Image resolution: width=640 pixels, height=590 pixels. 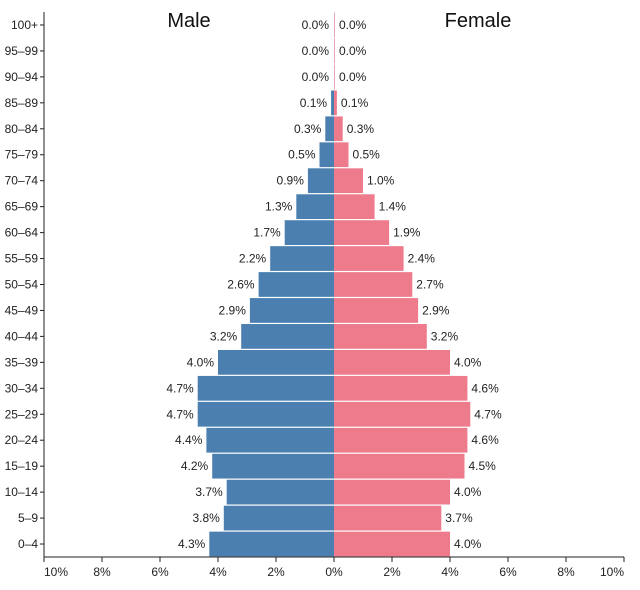 I want to click on male-bar-20–24, so click(x=270, y=440).